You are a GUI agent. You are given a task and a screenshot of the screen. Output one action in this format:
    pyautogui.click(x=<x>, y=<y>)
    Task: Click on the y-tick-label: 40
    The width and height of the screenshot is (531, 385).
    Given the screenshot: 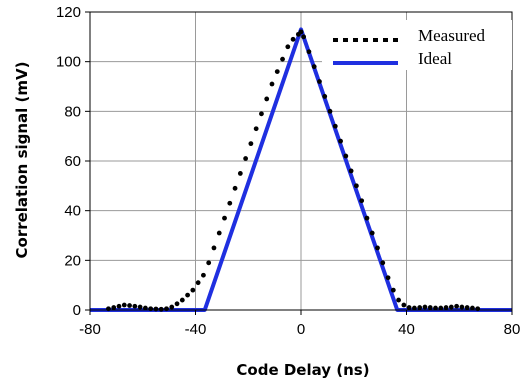 What is the action you would take?
    pyautogui.click(x=72, y=211)
    